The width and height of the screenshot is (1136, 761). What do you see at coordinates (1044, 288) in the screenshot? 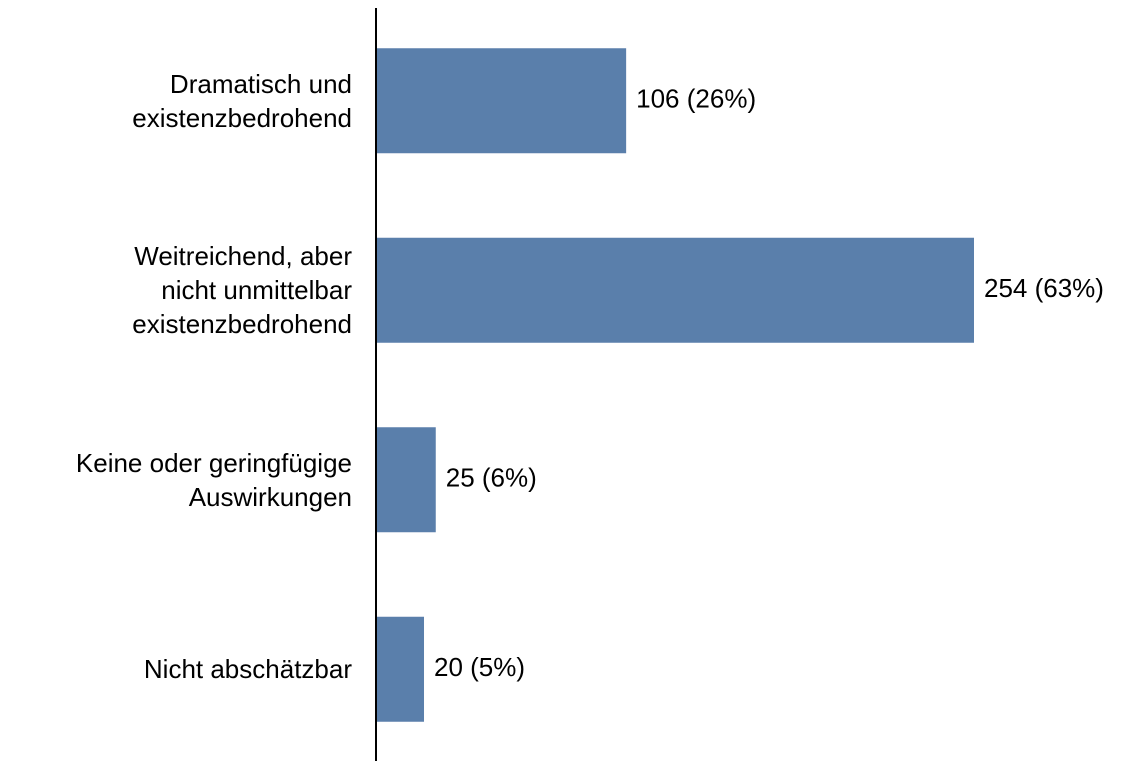
I see `value-label: 254 (63%)` at bounding box center [1044, 288].